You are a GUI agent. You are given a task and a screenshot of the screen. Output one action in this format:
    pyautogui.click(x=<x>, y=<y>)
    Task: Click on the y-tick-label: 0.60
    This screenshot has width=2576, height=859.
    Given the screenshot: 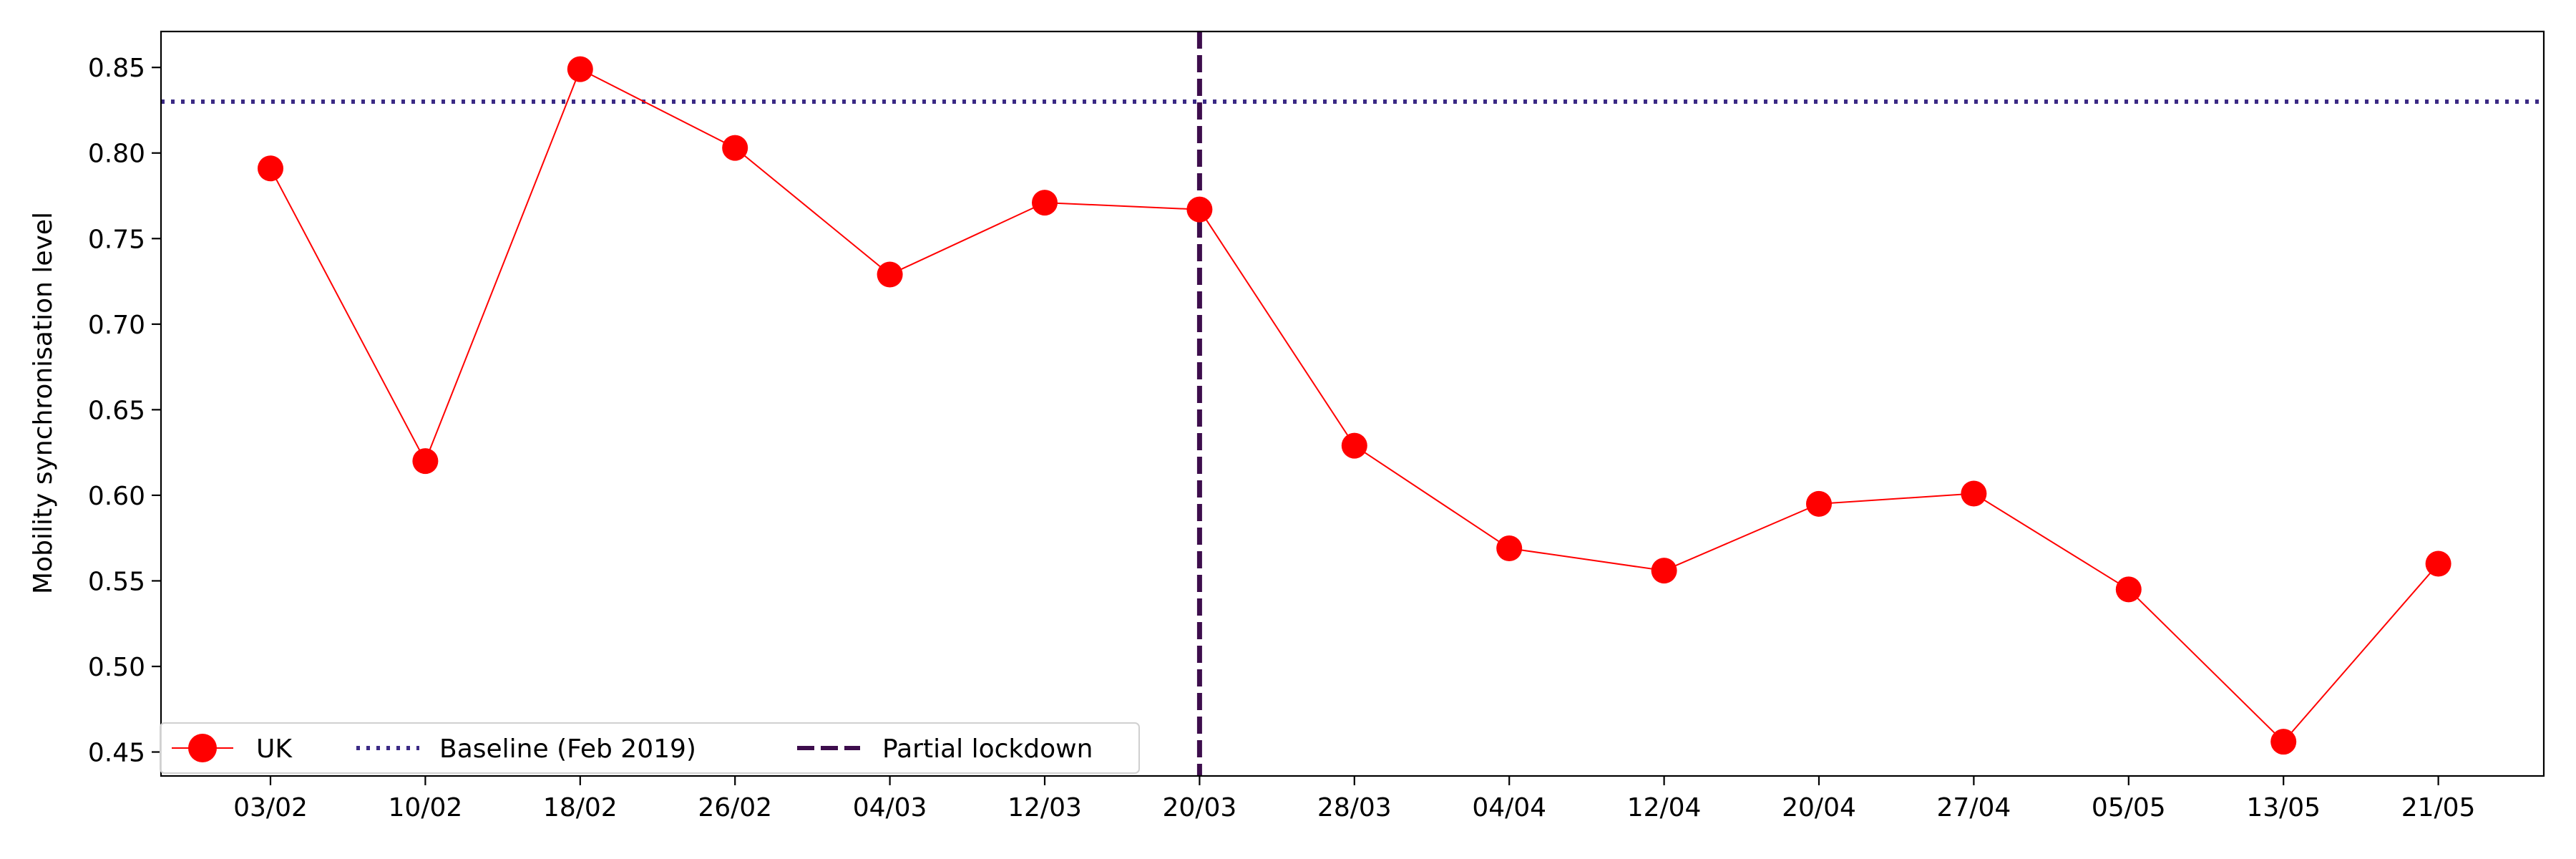 What is the action you would take?
    pyautogui.click(x=116, y=496)
    